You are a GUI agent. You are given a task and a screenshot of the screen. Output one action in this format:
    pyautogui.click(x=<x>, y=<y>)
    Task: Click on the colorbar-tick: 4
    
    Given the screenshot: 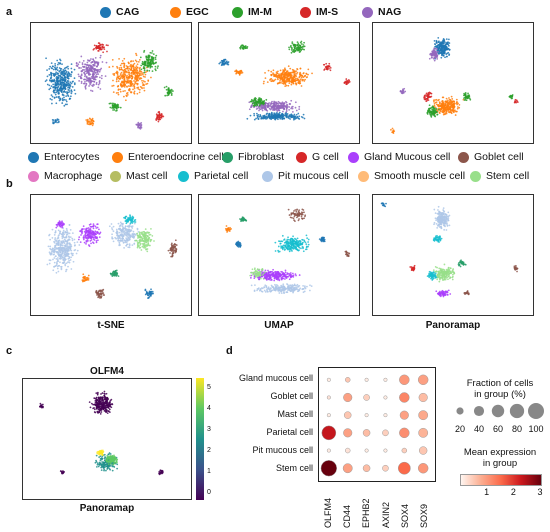 What is the action you would take?
    pyautogui.click(x=209, y=408)
    